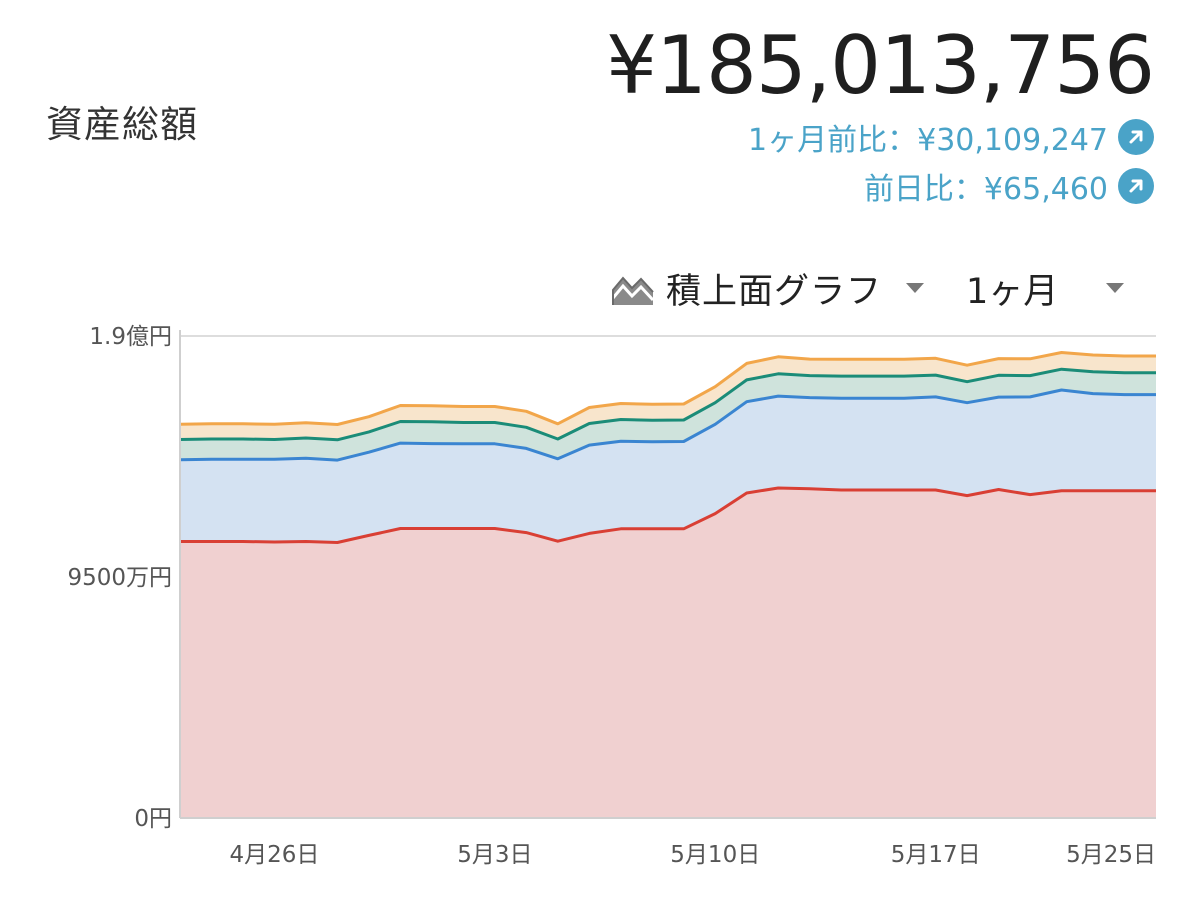 This screenshot has width=1200, height=916. I want to click on x-tick-label-1: 5月3日, so click(494, 855).